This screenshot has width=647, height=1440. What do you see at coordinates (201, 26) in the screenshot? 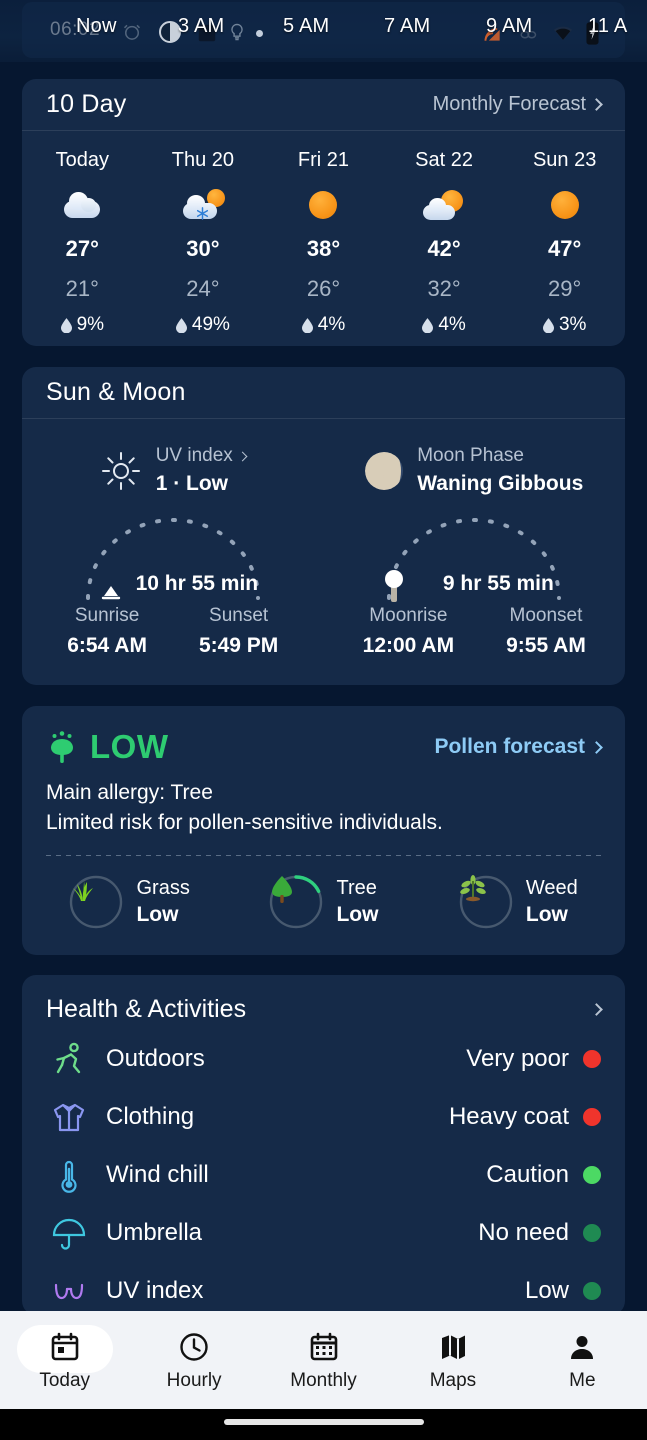
I see `hourly-label-1: 3 AM` at bounding box center [201, 26].